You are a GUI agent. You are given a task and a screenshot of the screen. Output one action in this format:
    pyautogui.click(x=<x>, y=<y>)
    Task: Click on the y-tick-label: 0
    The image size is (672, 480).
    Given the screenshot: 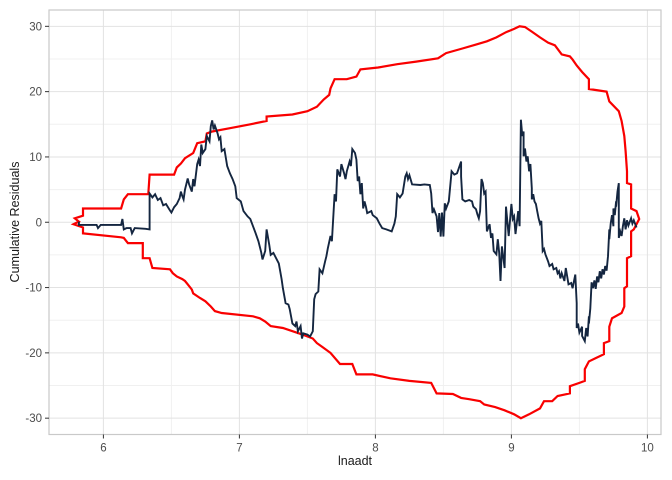 What is the action you would take?
    pyautogui.click(x=39, y=223)
    